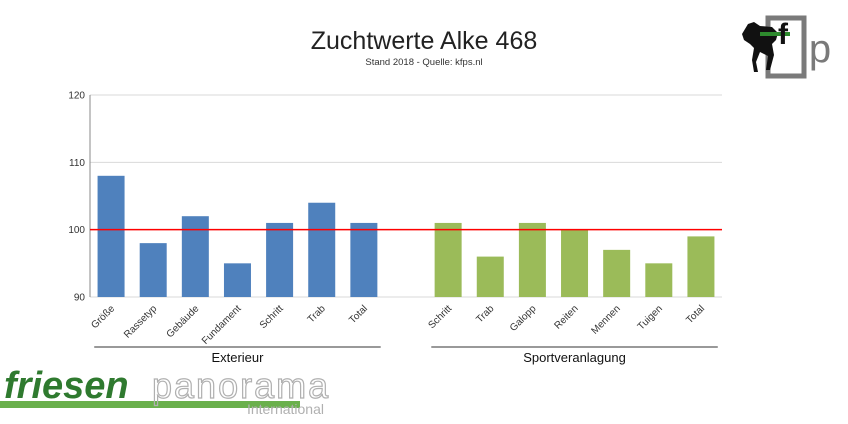  Describe the element at coordinates (820, 49) in the screenshot. I see `logo-initial-p: p` at that location.